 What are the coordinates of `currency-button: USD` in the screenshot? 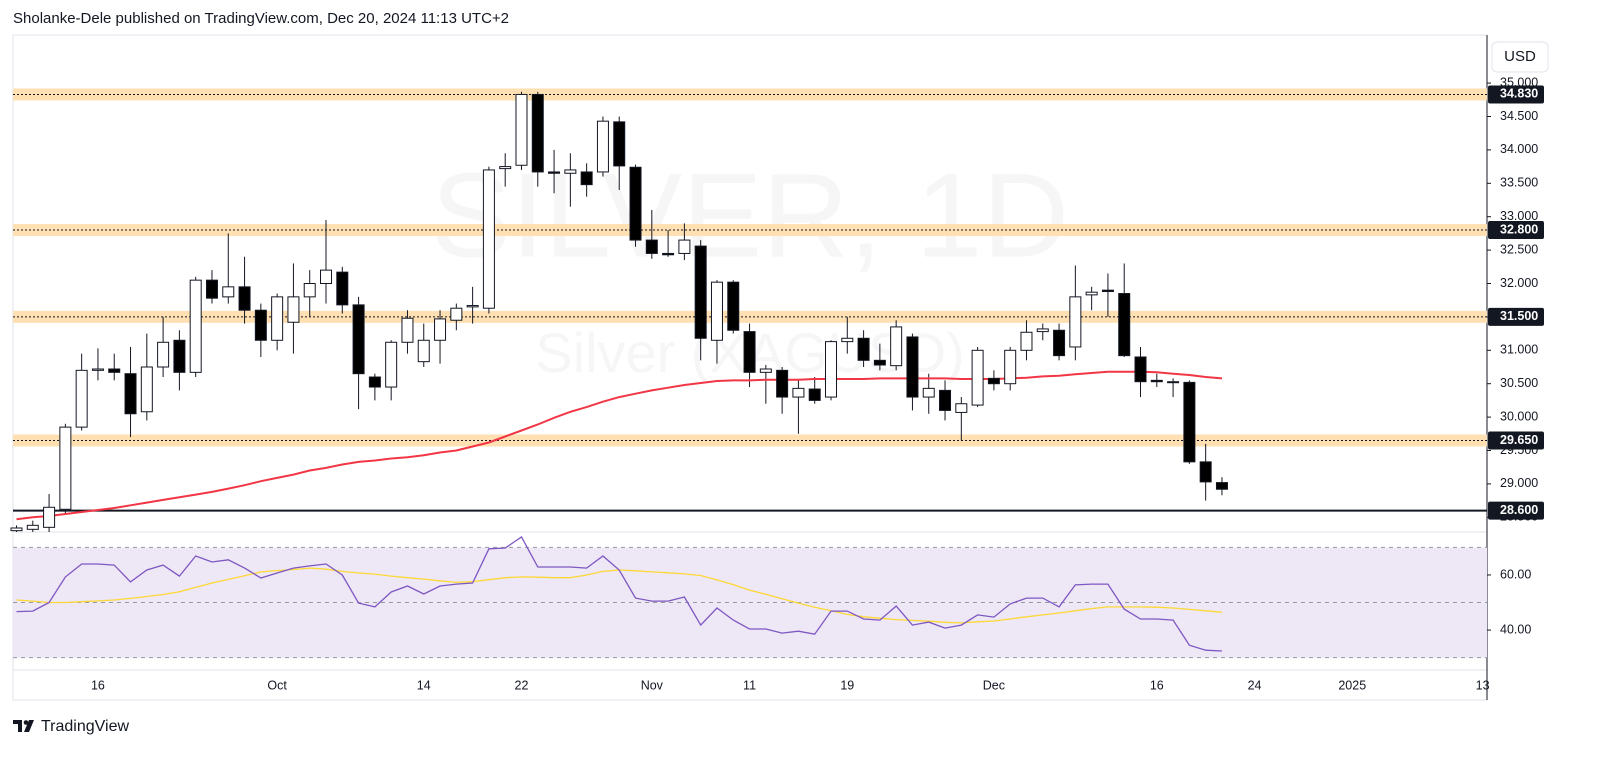 It's located at (1520, 57).